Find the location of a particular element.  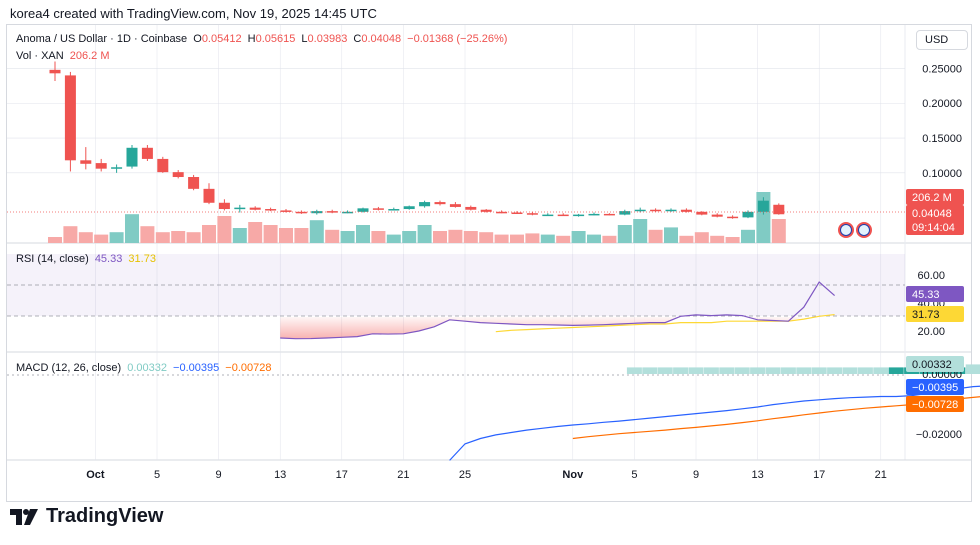

symbol-name: Anoma / US Dollar · 1D · Coinbase is located at coordinates (102, 39).